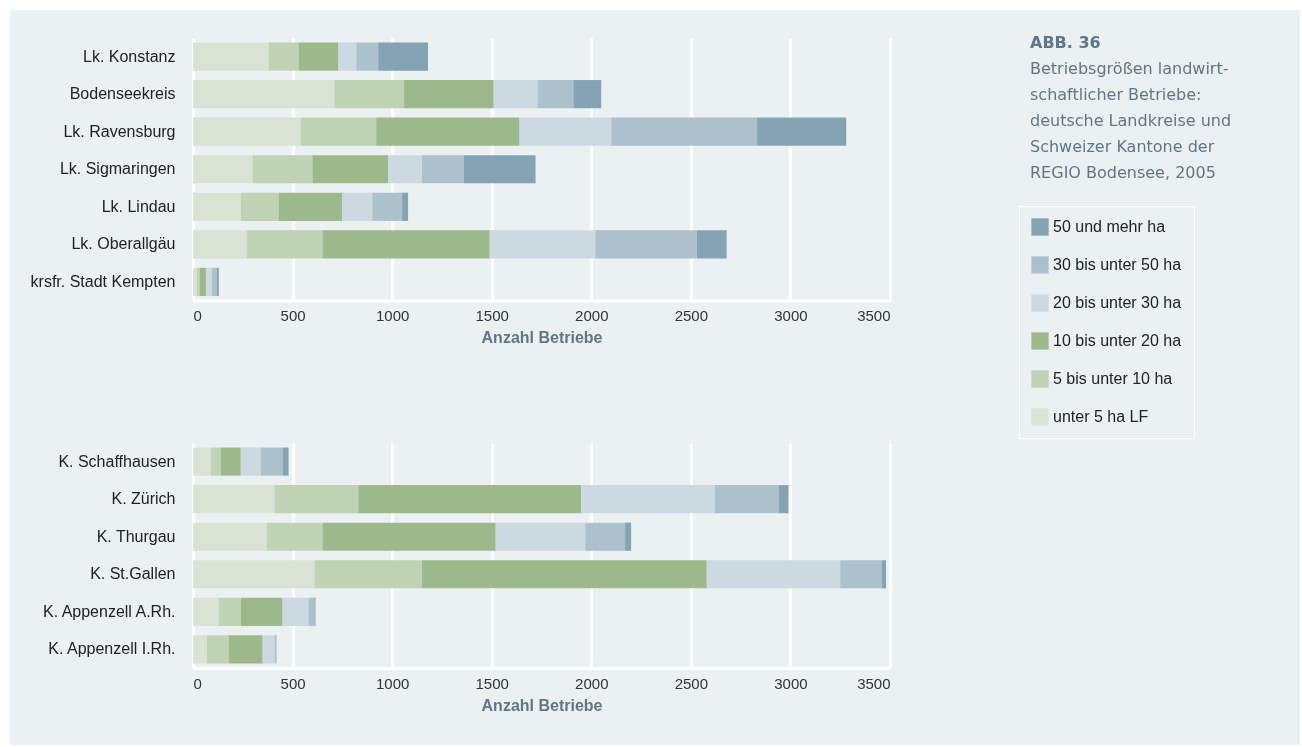  Describe the element at coordinates (1131, 121) in the screenshot. I see `text: Betriebsgrößen landwirt-schaftlicher Betriebe: deutsche Landkreise und Schweizer Kantone der REGIO Bodensee, 2005` at that location.